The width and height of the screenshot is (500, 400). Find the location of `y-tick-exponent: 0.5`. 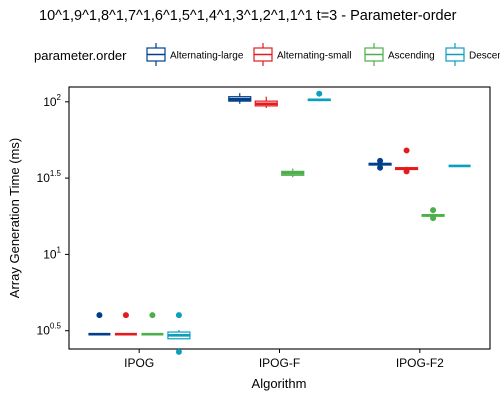

y-tick-exponent: 0.5 is located at coordinates (56, 326).